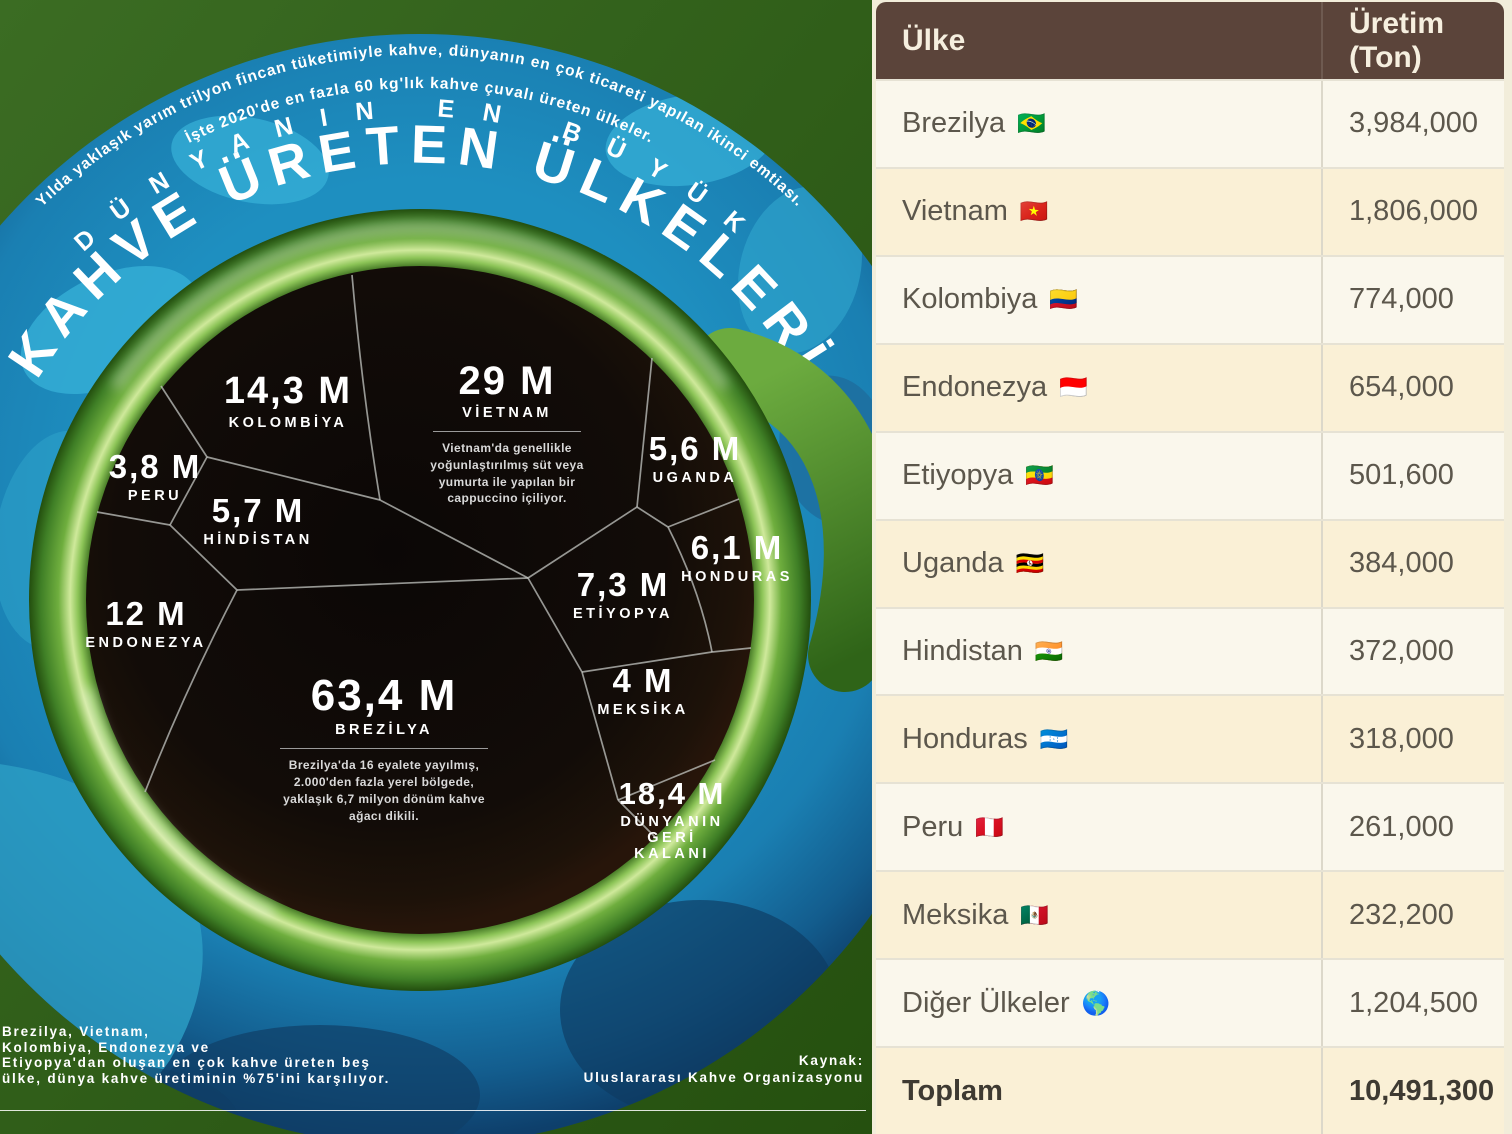 The width and height of the screenshot is (1512, 1134). What do you see at coordinates (1073, 388) in the screenshot?
I see `flag-indonesia: 🇮🇩` at bounding box center [1073, 388].